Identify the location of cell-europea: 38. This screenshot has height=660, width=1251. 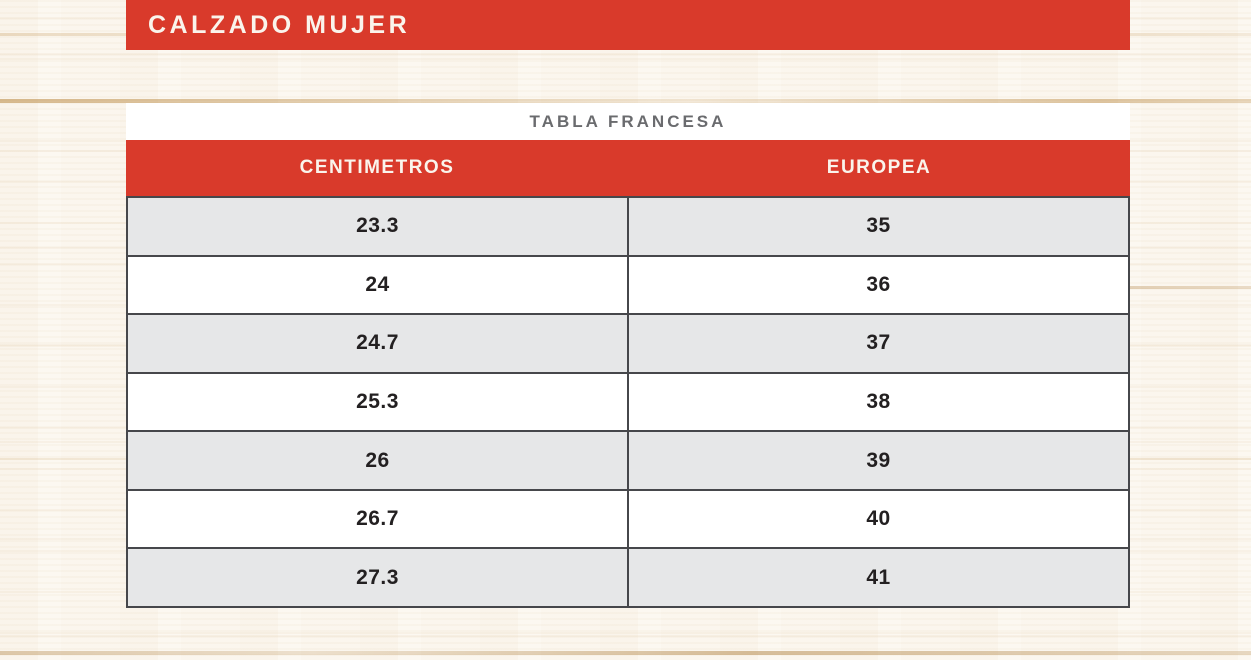
(878, 402).